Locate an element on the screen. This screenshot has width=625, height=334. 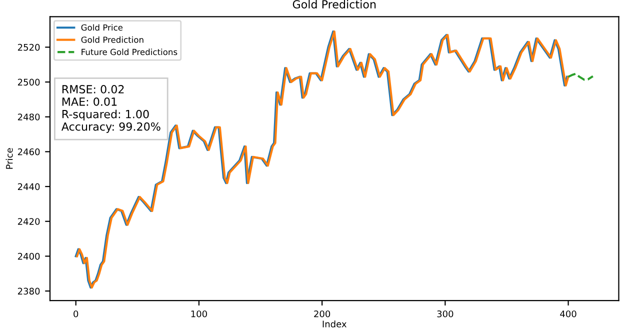
y-axis-title: Price is located at coordinates (9, 158).